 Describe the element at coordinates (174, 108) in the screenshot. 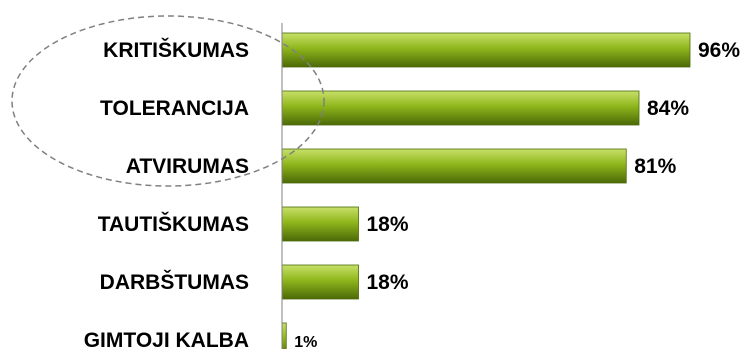

I see `category-label-1: TOLERANCIJA` at that location.